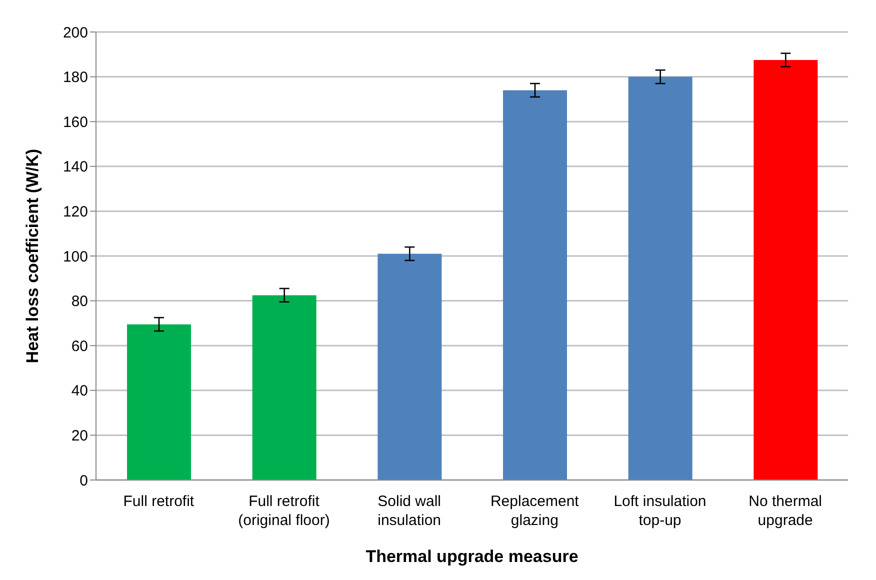 The width and height of the screenshot is (876, 580). What do you see at coordinates (785, 511) in the screenshot?
I see `x-tick-label: No thermal upgrade` at bounding box center [785, 511].